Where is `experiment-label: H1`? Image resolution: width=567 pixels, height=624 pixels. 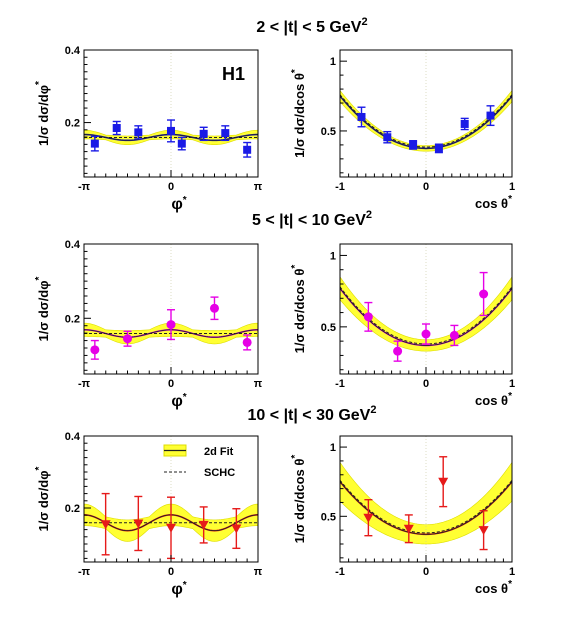
experiment-label: H1 is located at coordinates (233, 74).